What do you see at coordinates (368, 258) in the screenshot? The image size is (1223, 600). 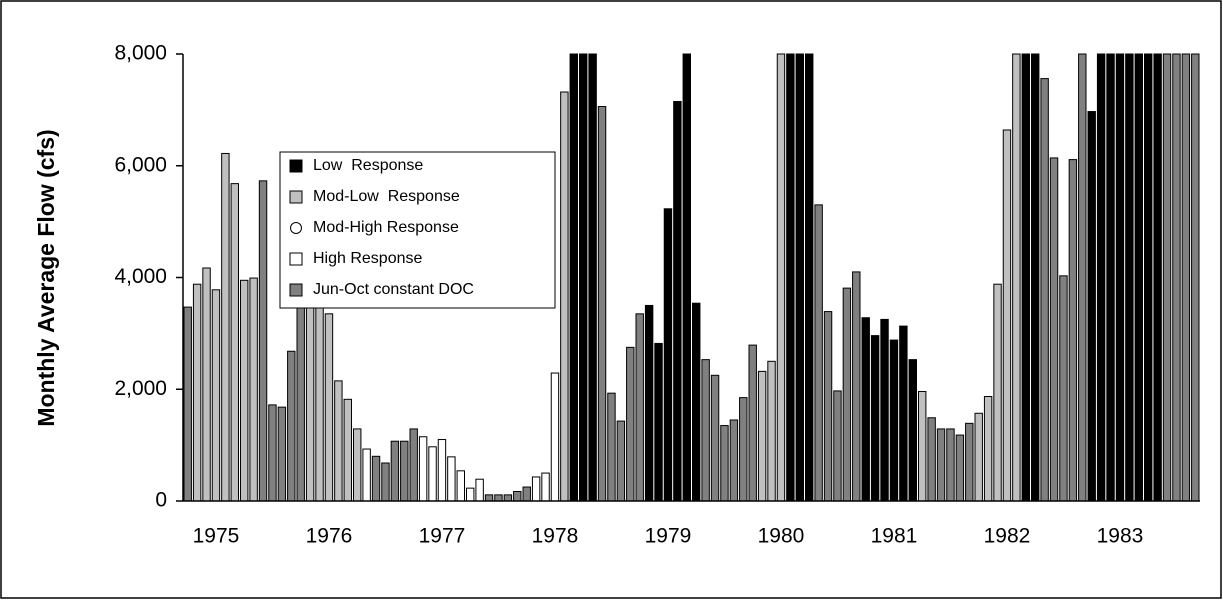 I see `legend-label: High Response` at bounding box center [368, 258].